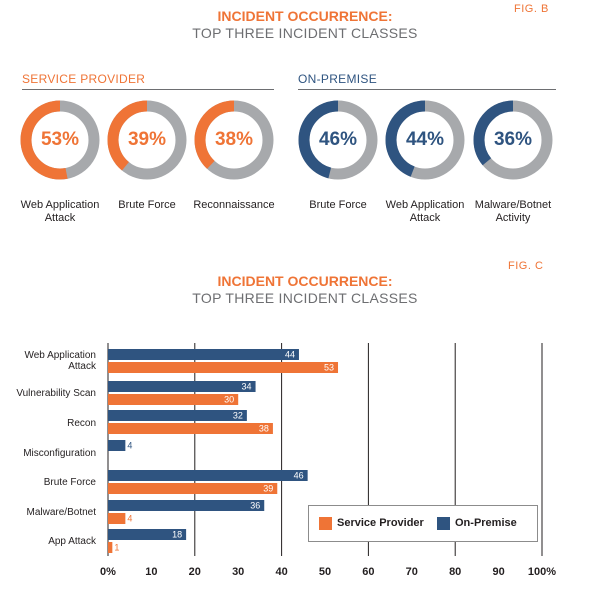 This screenshot has width=610, height=594. Describe the element at coordinates (299, 476) in the screenshot. I see `bar-value-label: 46` at that location.